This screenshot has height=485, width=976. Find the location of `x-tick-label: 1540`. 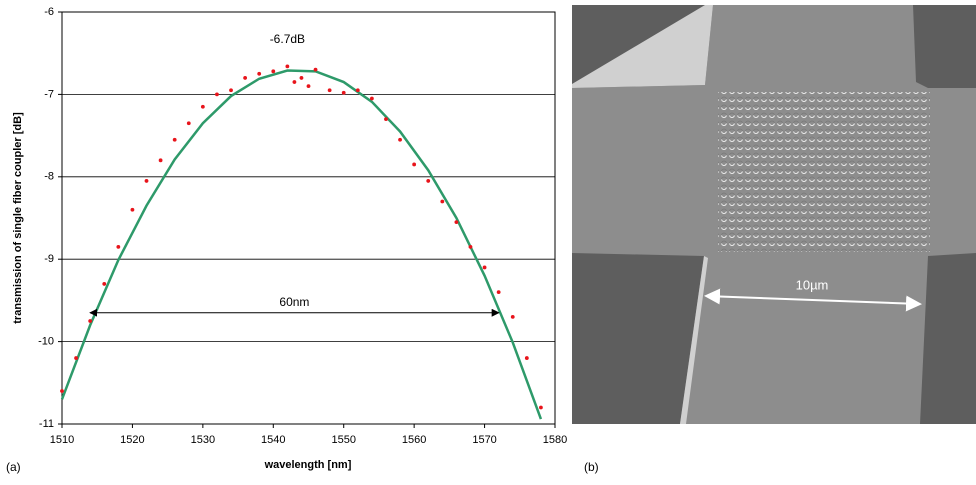

x-tick-label: 1540 is located at coordinates (273, 440).